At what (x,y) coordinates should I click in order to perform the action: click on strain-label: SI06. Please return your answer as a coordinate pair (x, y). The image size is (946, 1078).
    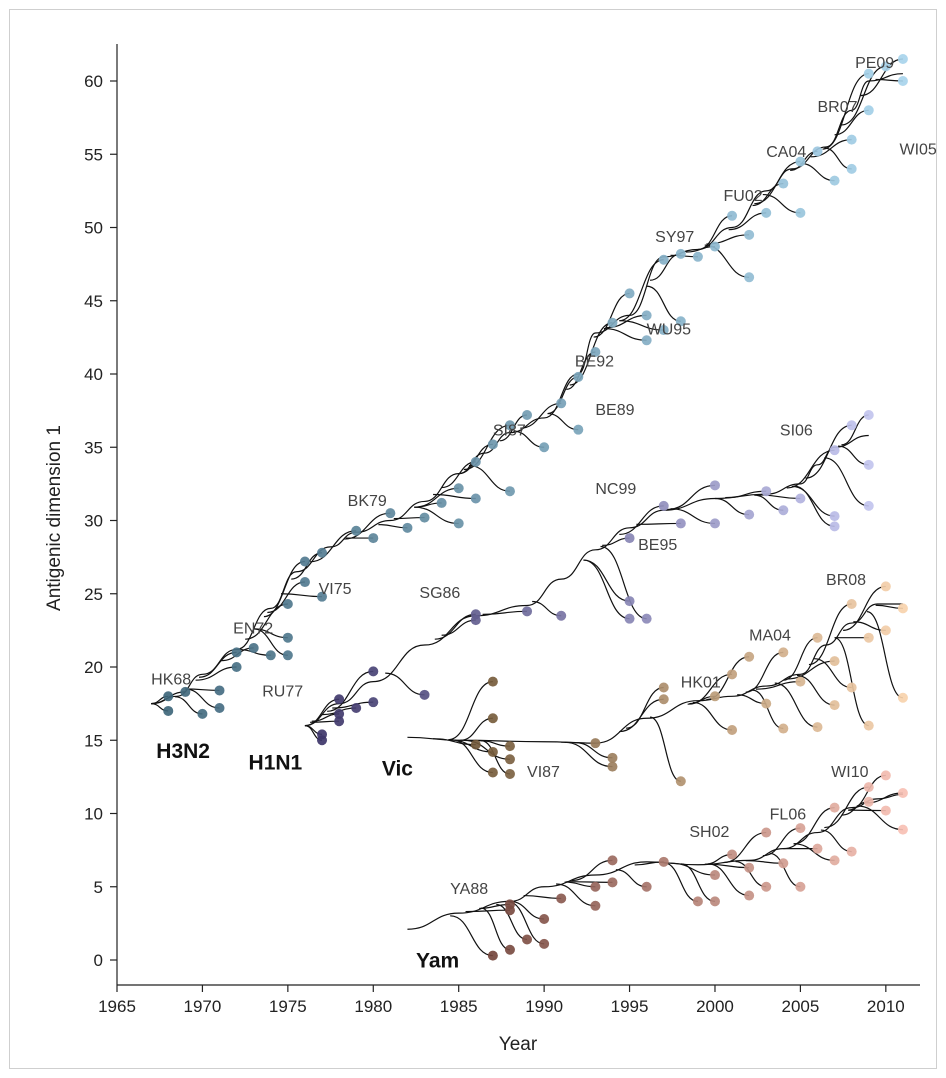
    Looking at the image, I should click on (796, 431).